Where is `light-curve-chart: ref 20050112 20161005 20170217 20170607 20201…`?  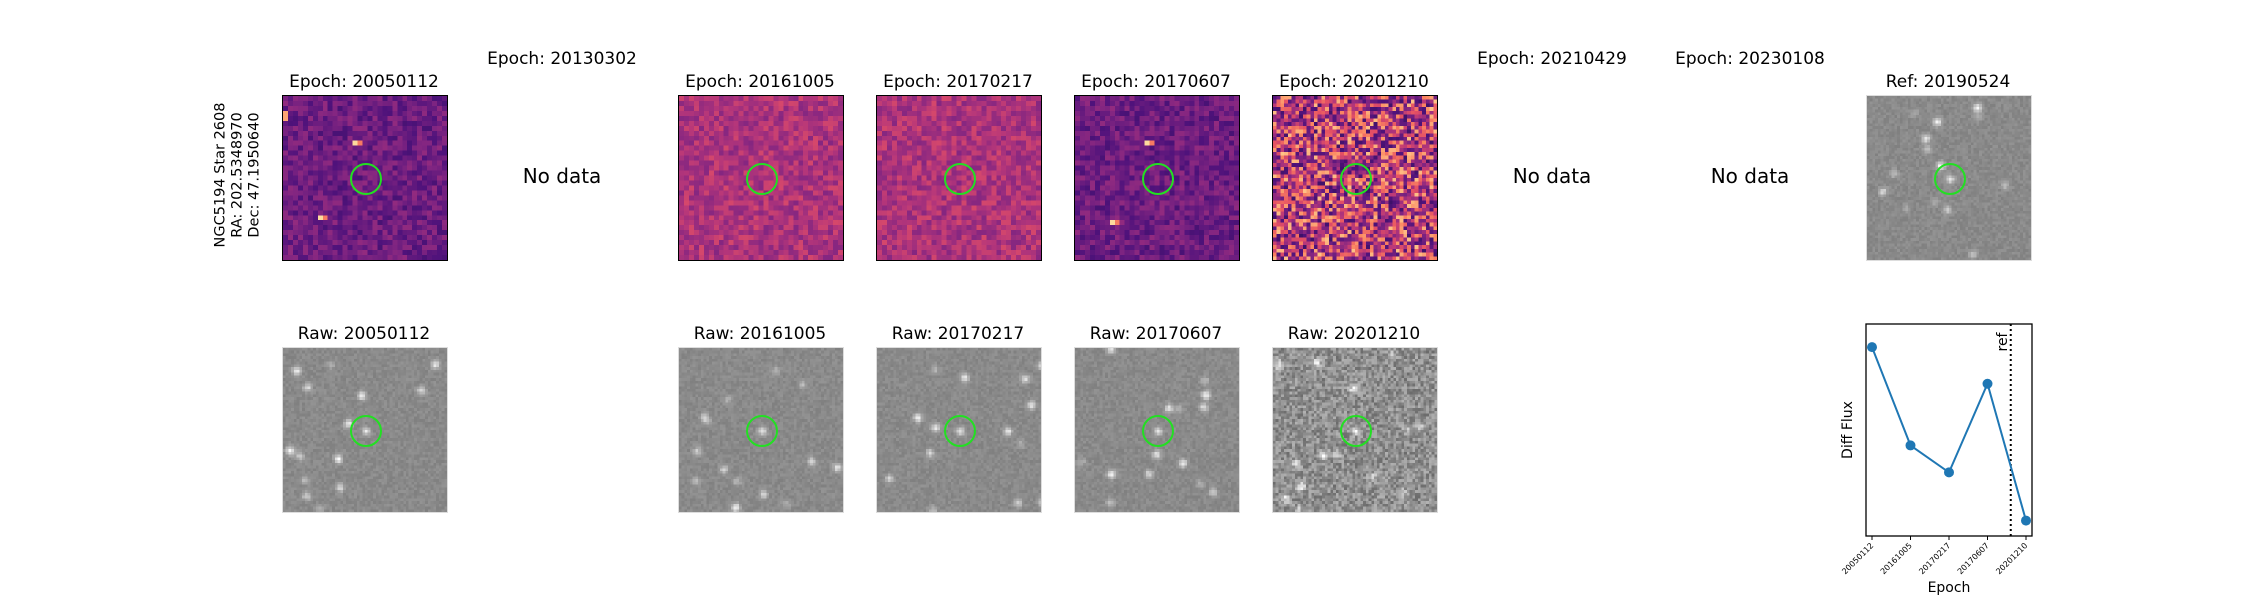
light-curve-chart: ref 20050112 20161005 20170217 20170607 20201… is located at coordinates (1980, 459).